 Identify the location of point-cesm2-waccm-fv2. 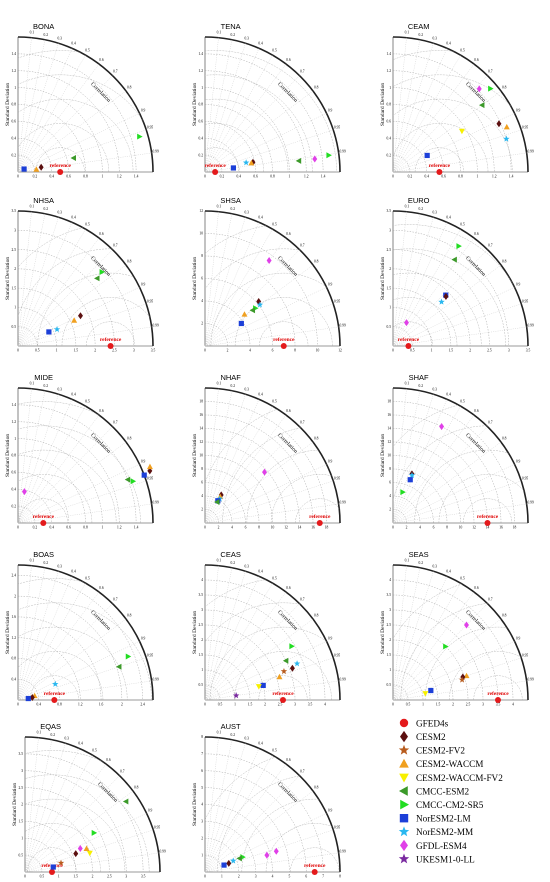
(461, 131).